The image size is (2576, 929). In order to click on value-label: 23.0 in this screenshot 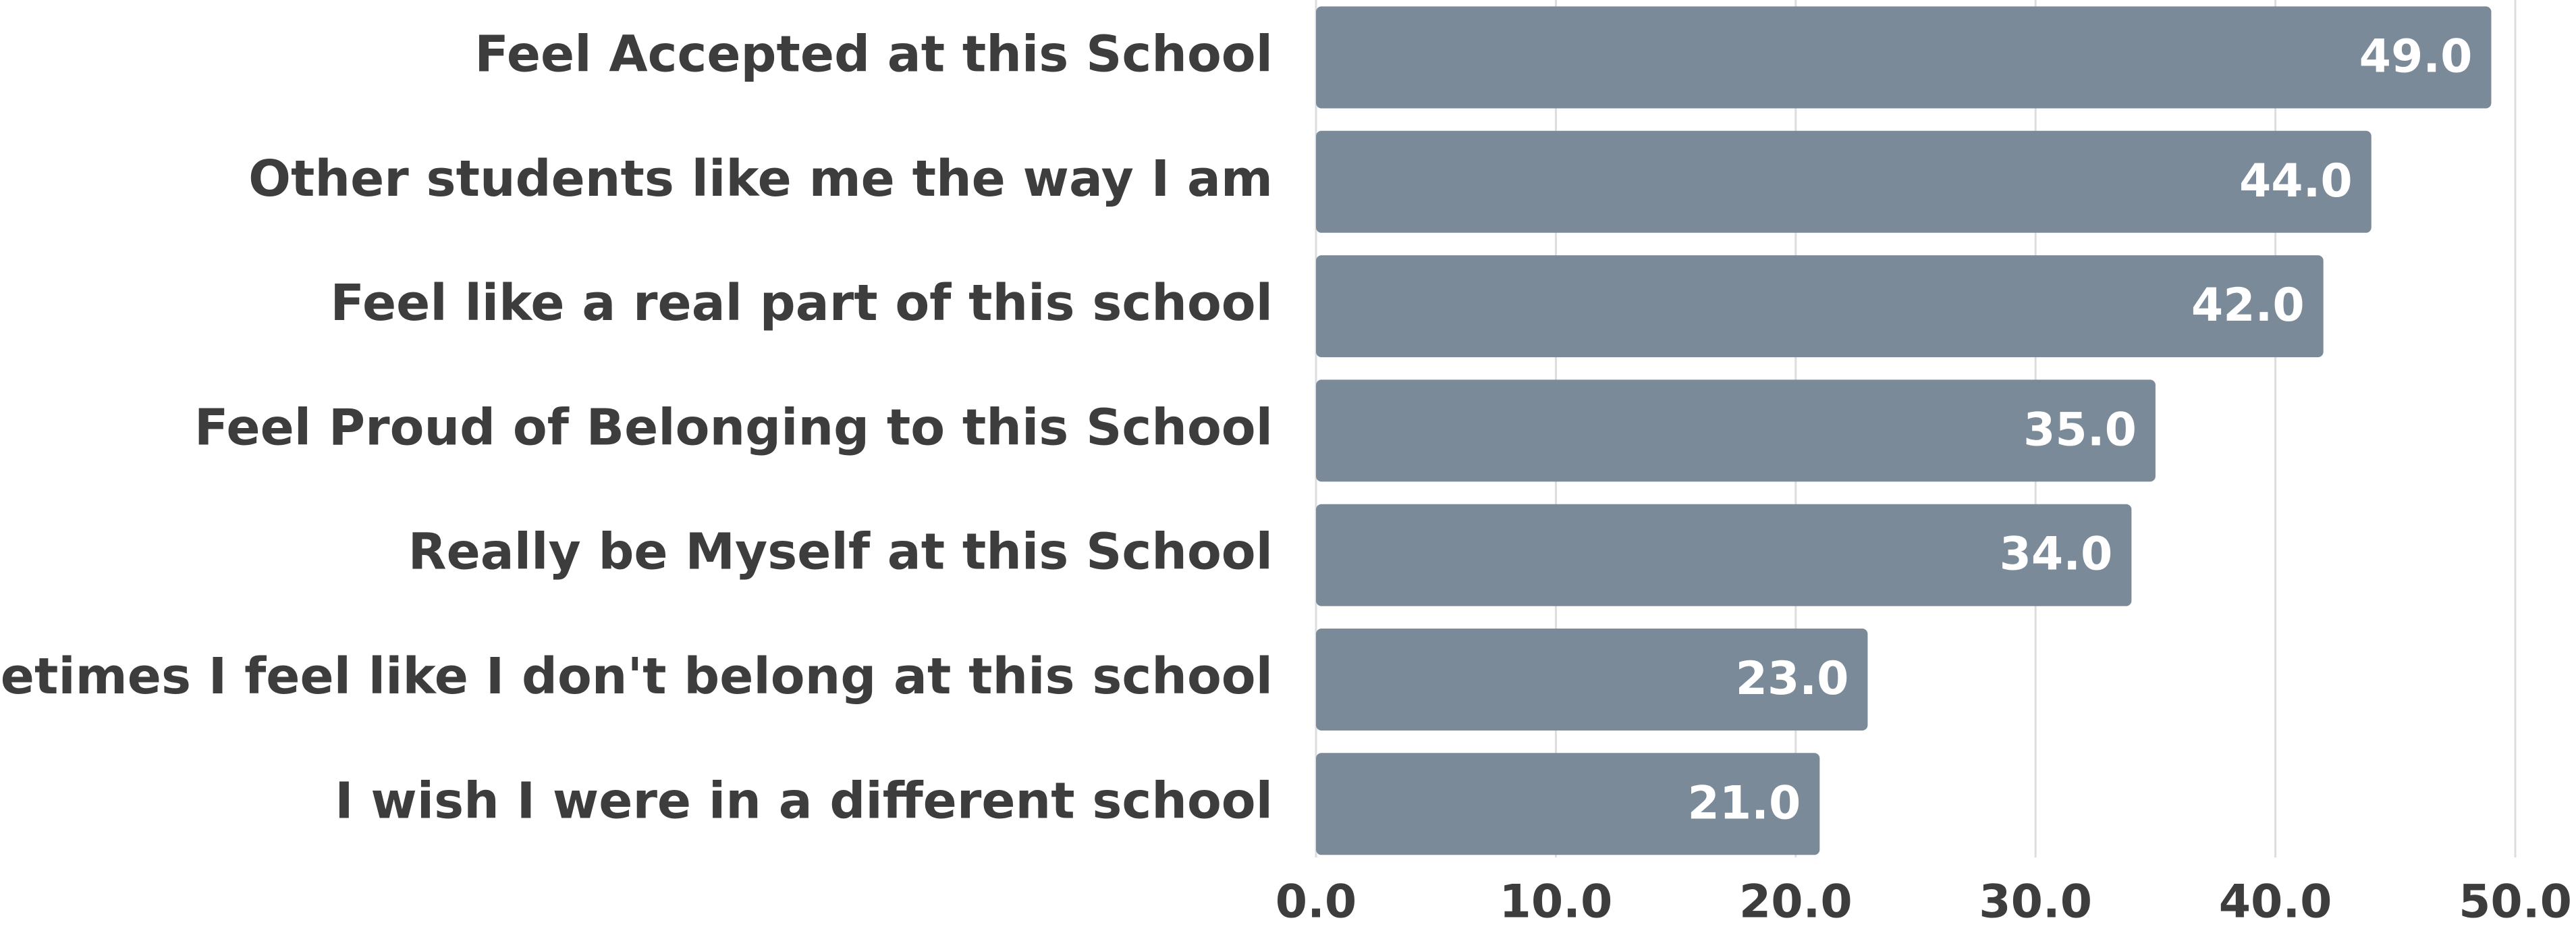, I will do `click(1792, 679)`.